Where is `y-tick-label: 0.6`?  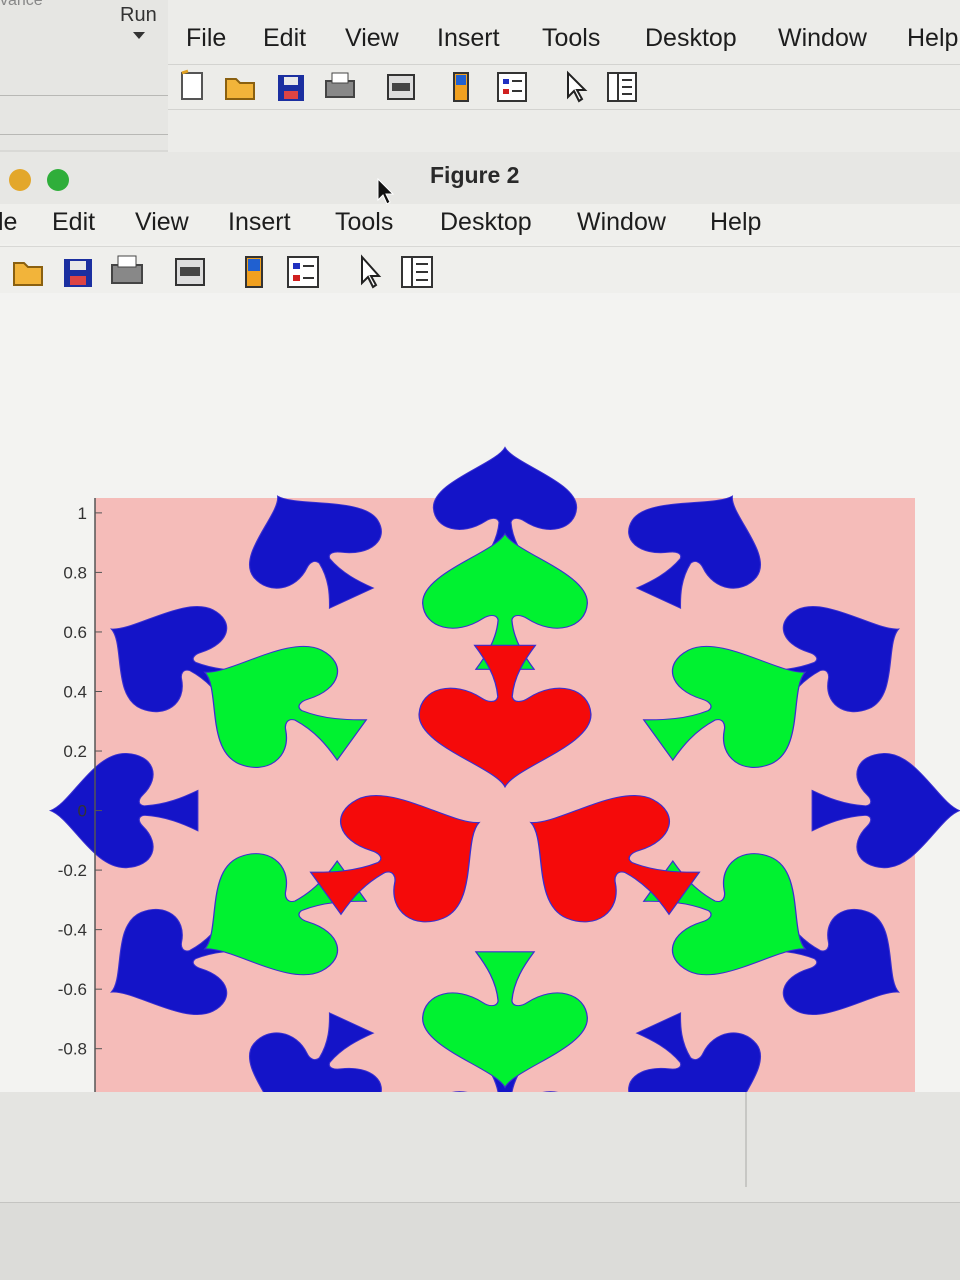
y-tick-label: 0.6 is located at coordinates (75, 632).